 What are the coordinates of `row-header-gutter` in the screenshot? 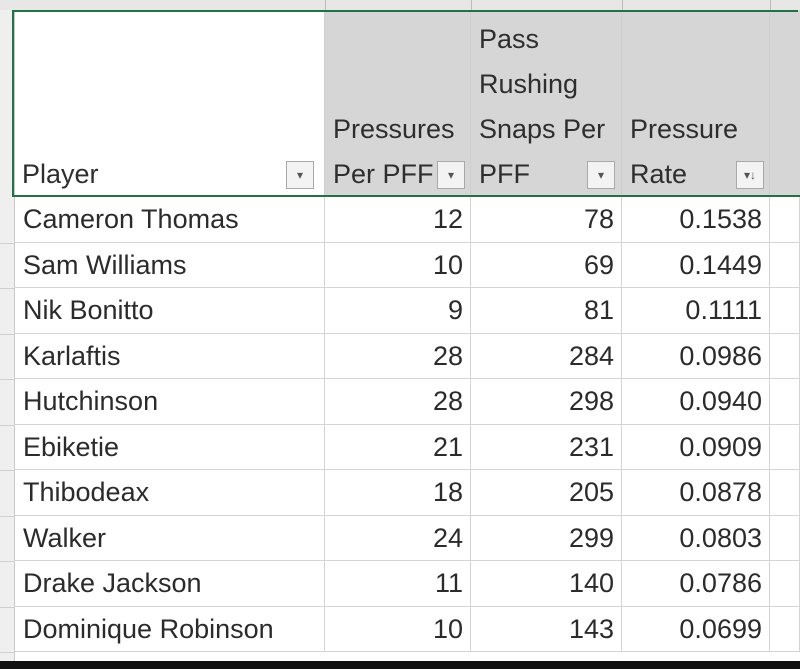 It's located at (7, 335).